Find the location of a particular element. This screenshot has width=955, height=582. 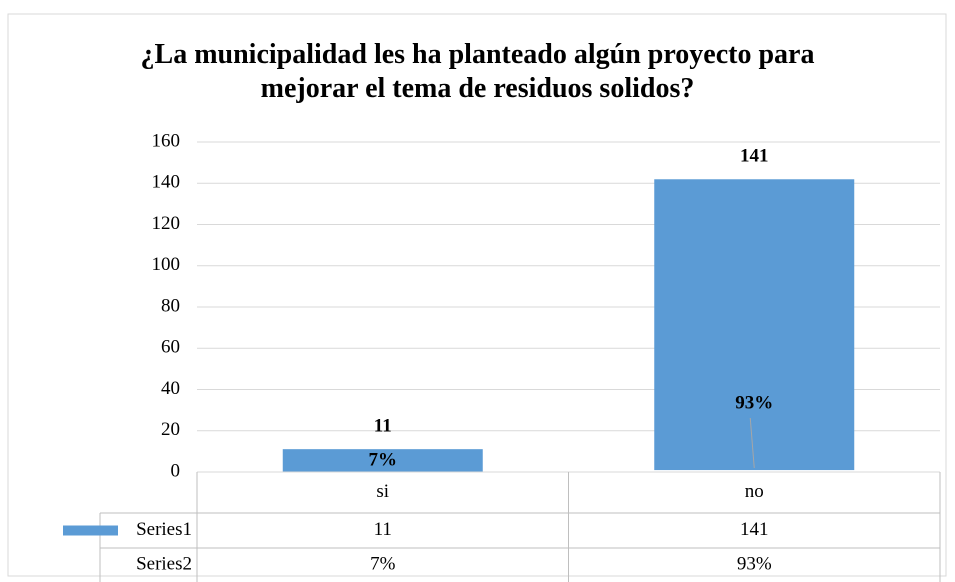

table-cell: 141 is located at coordinates (754, 529).